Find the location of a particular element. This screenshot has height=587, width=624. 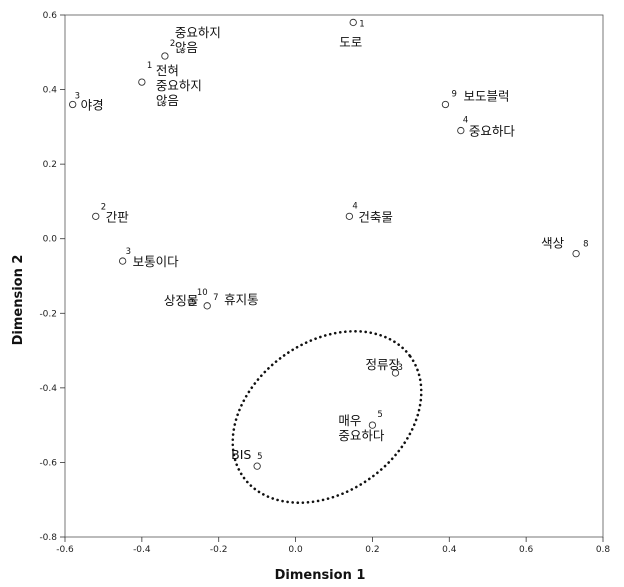

point-label: 상징물 is located at coordinates (181, 300).